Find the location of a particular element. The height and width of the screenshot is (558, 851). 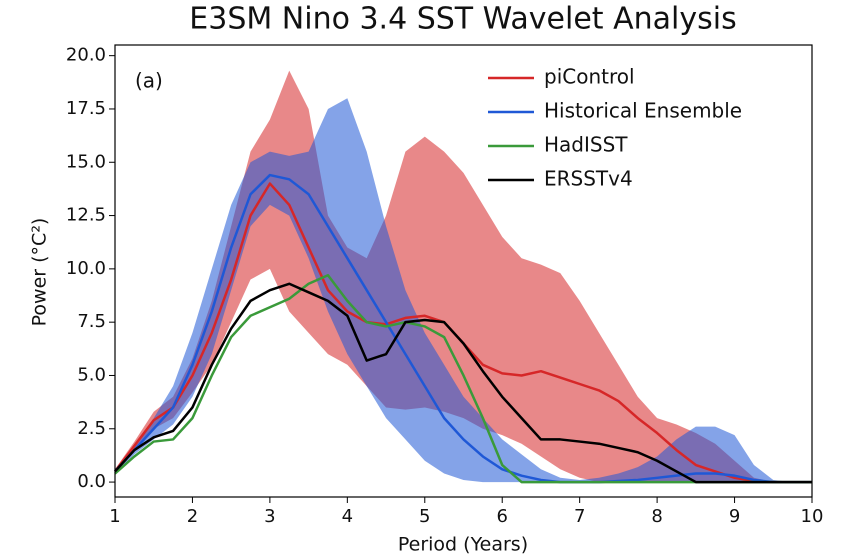

x-axis-label: Period (Years) is located at coordinates (463, 545).